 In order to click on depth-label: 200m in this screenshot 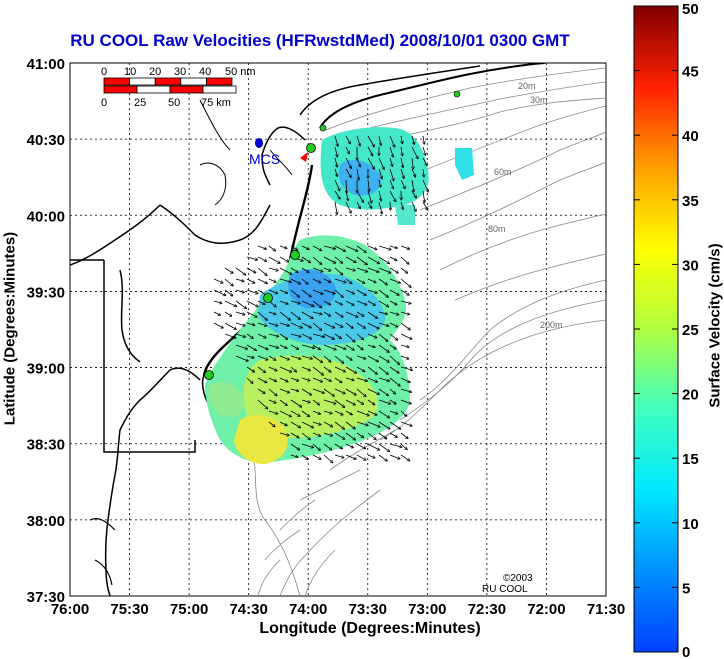, I will do `click(551, 325)`.